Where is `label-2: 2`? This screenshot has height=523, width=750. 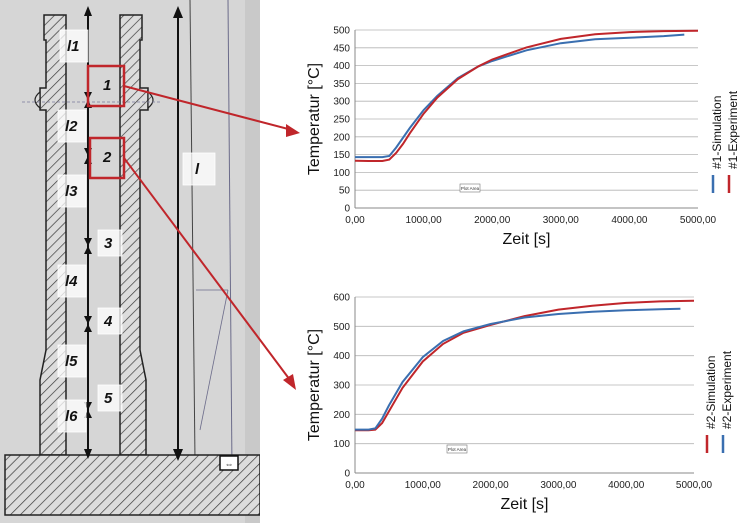 label-2: 2 is located at coordinates (107, 157).